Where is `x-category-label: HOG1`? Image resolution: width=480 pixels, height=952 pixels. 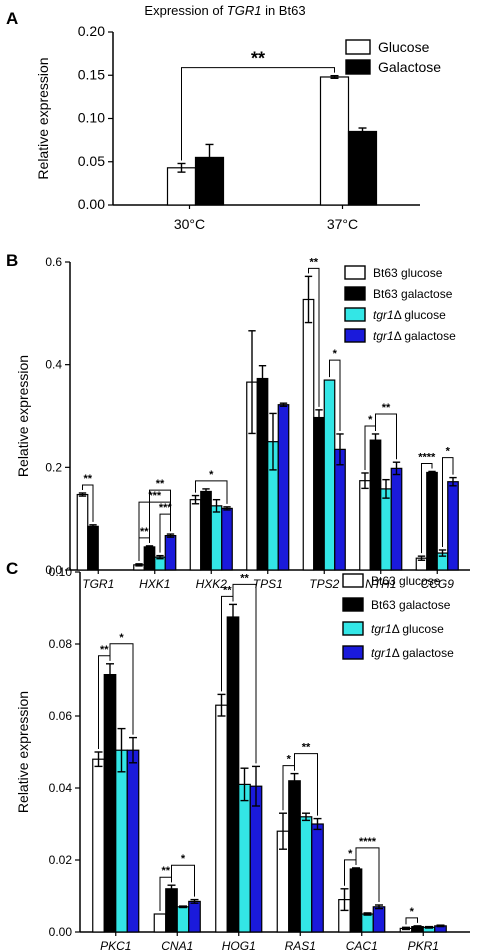 x-category-label: HOG1 is located at coordinates (239, 945).